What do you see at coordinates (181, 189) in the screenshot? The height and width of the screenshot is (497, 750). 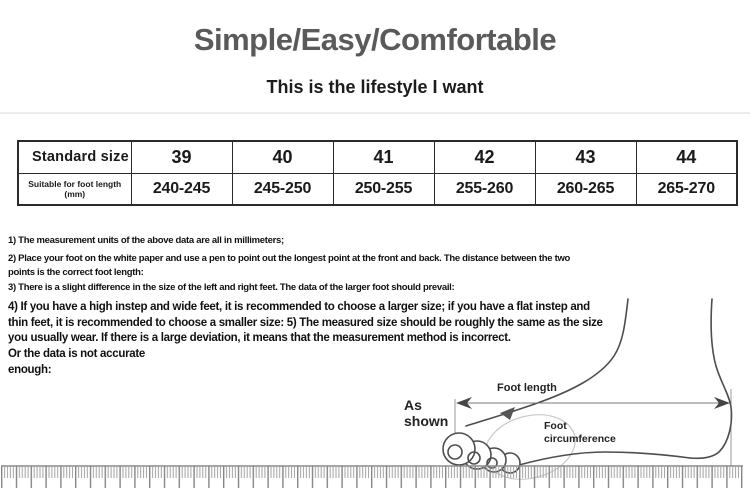 I see `foot-length-cell: 240-245` at bounding box center [181, 189].